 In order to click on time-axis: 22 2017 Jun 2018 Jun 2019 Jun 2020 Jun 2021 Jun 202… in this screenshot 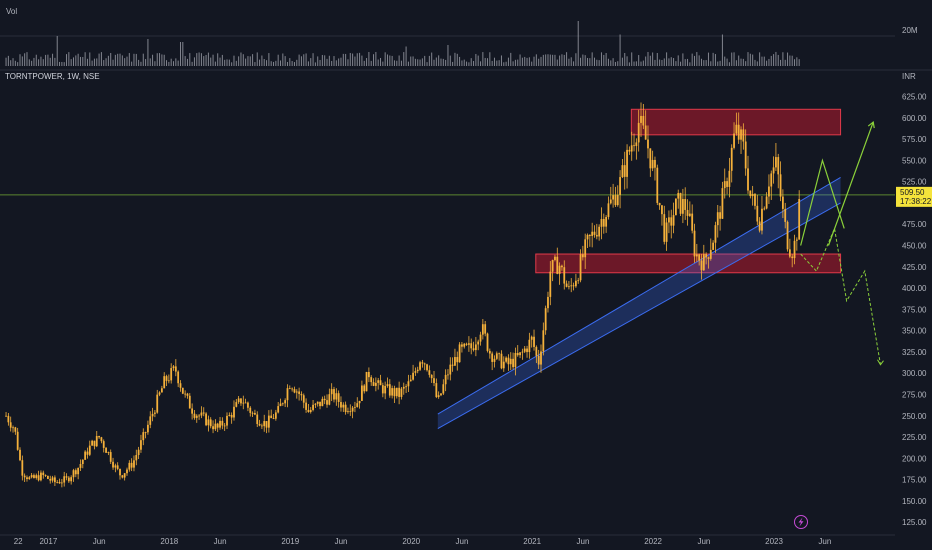, I will do `click(447, 540)`.